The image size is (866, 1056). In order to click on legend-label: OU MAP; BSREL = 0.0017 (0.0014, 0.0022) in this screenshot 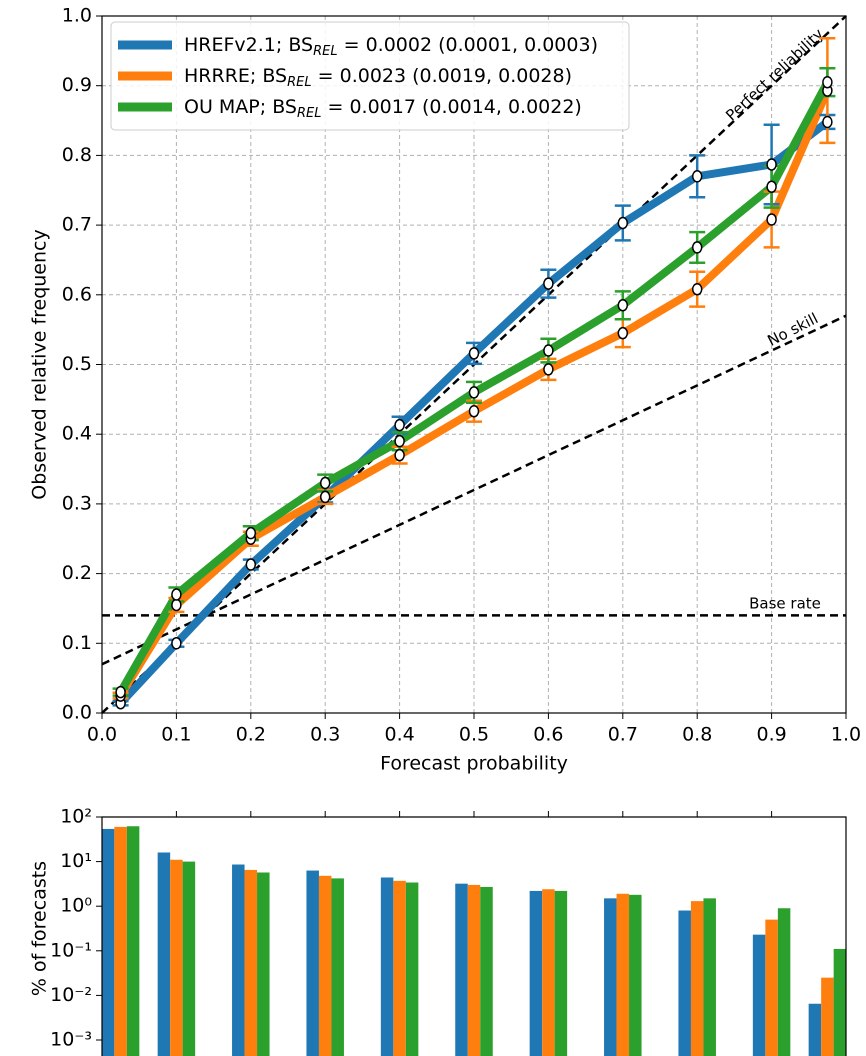, I will do `click(383, 108)`.